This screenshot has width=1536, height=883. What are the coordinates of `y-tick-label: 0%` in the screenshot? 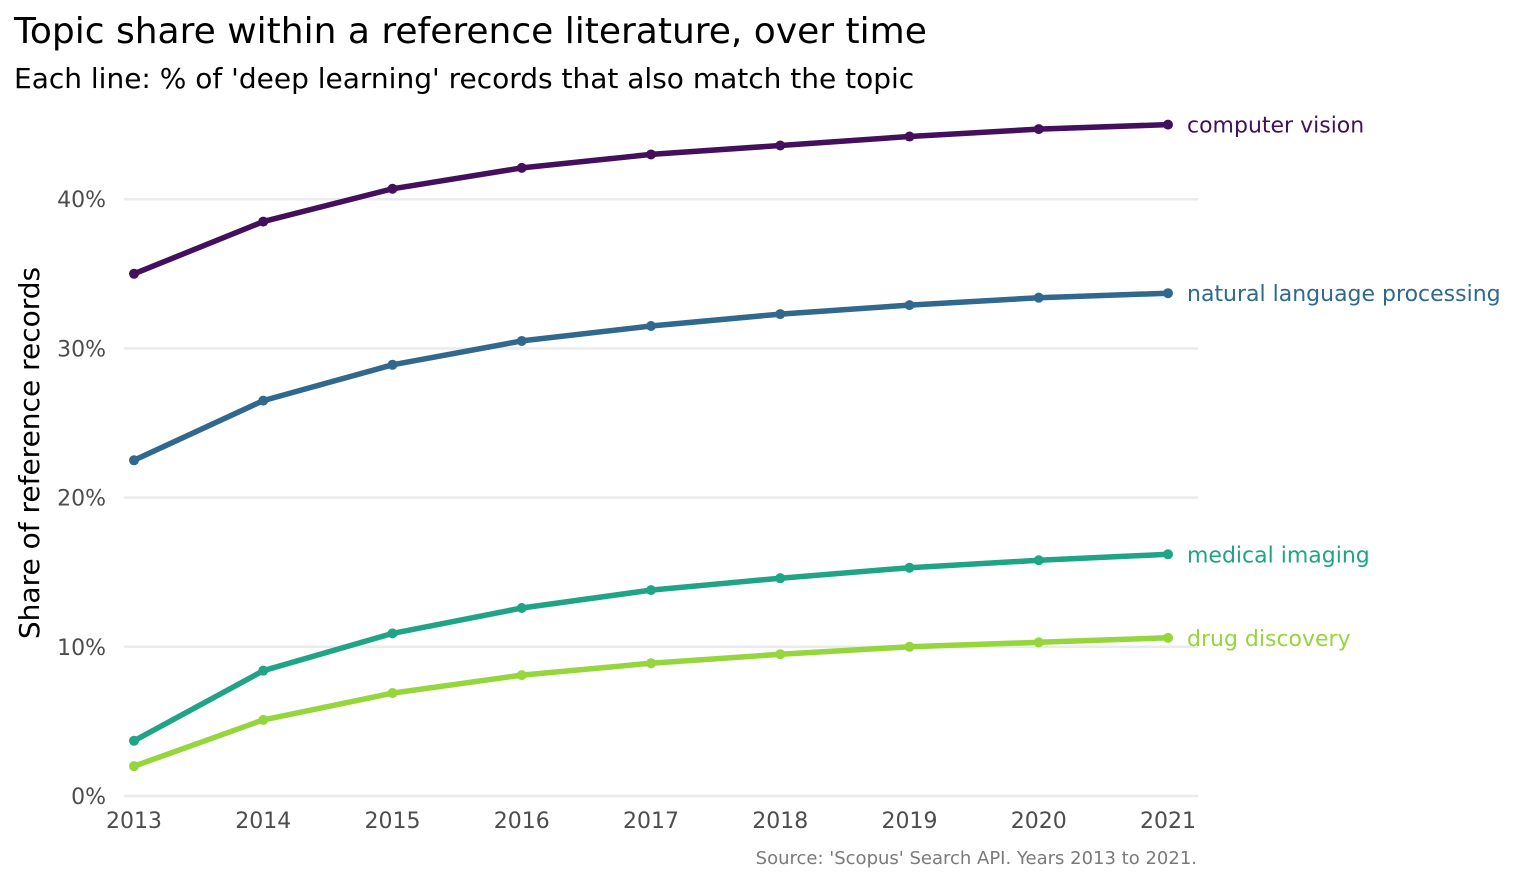 It's located at (88, 797).